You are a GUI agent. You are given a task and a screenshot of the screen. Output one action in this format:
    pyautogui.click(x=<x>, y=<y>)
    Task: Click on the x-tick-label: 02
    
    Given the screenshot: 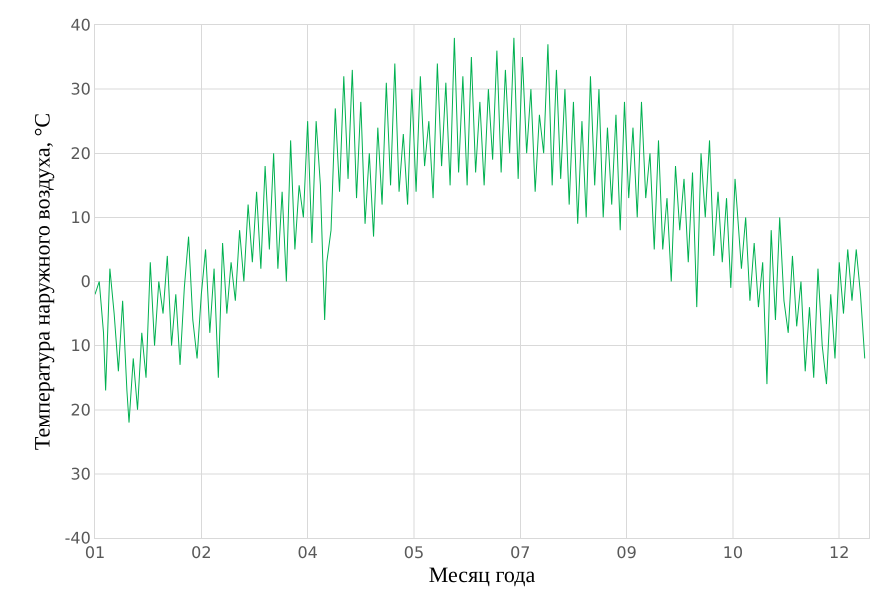 What is the action you would take?
    pyautogui.click(x=201, y=552)
    